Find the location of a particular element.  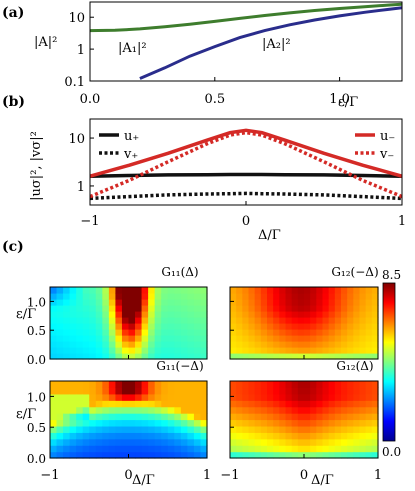

colorbar is located at coordinates (389, 362).